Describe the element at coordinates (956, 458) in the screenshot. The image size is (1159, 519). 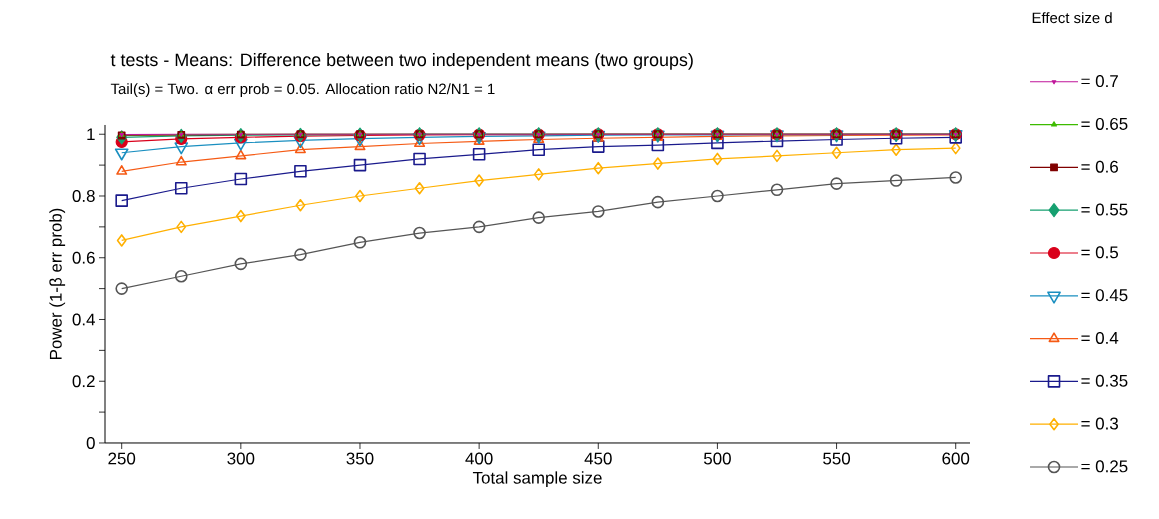
I see `x-tick-label: 600` at that location.